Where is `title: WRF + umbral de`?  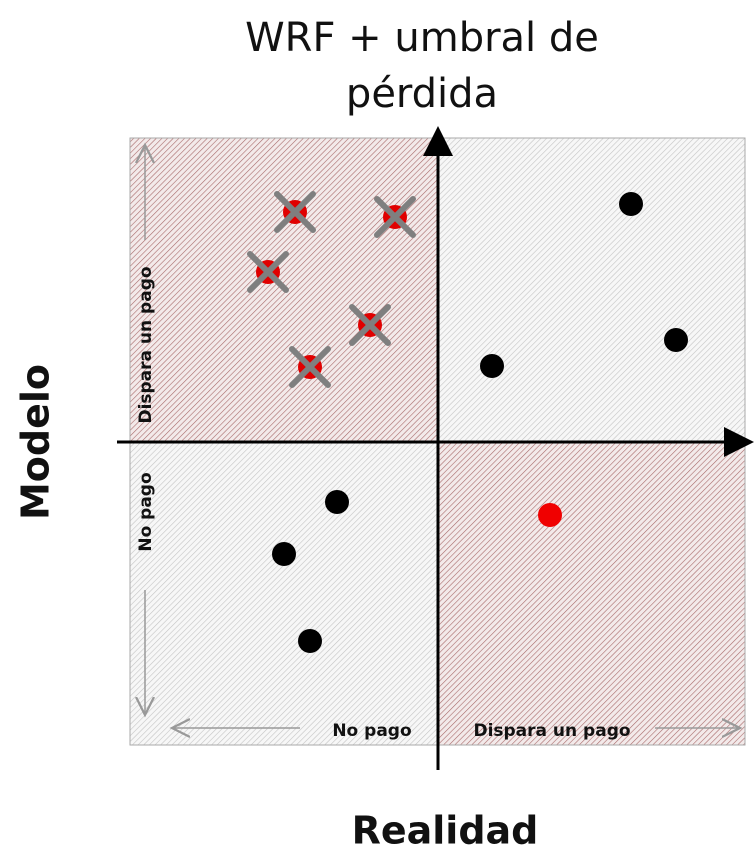
title: WRF + umbral de is located at coordinates (422, 38).